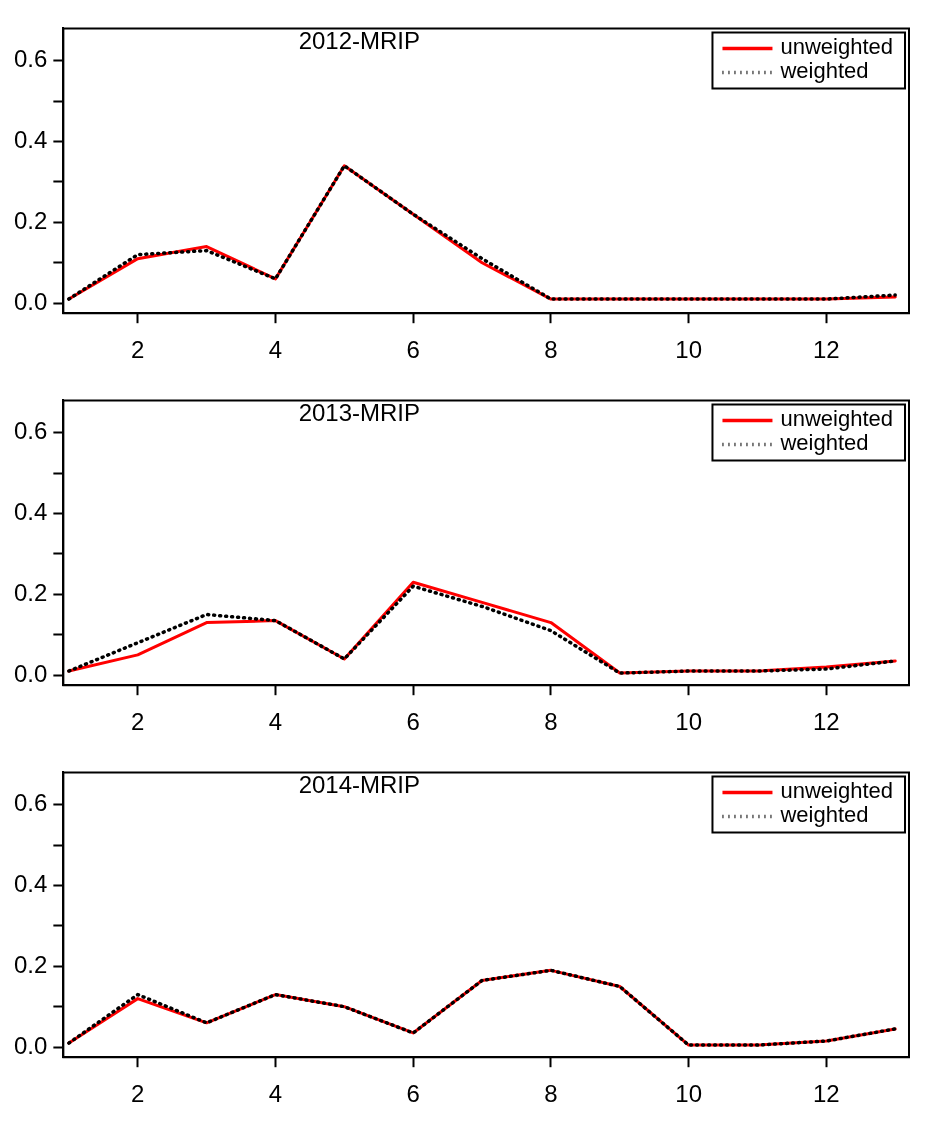  Describe the element at coordinates (359, 41) in the screenshot. I see `chart-title: 2012-MRIP` at that location.